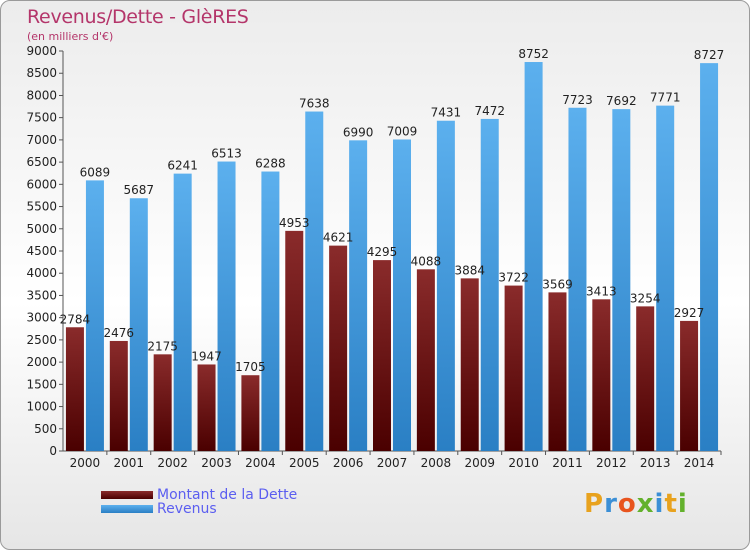 The image size is (750, 550). I want to click on data-label-revenus: 6513, so click(226, 154).